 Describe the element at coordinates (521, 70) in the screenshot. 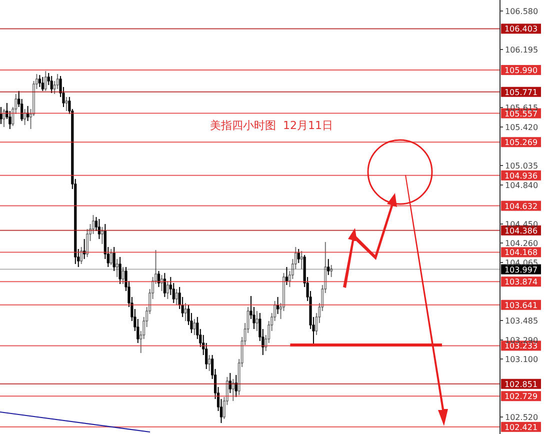

I see `ref-line-label: 105.990` at that location.